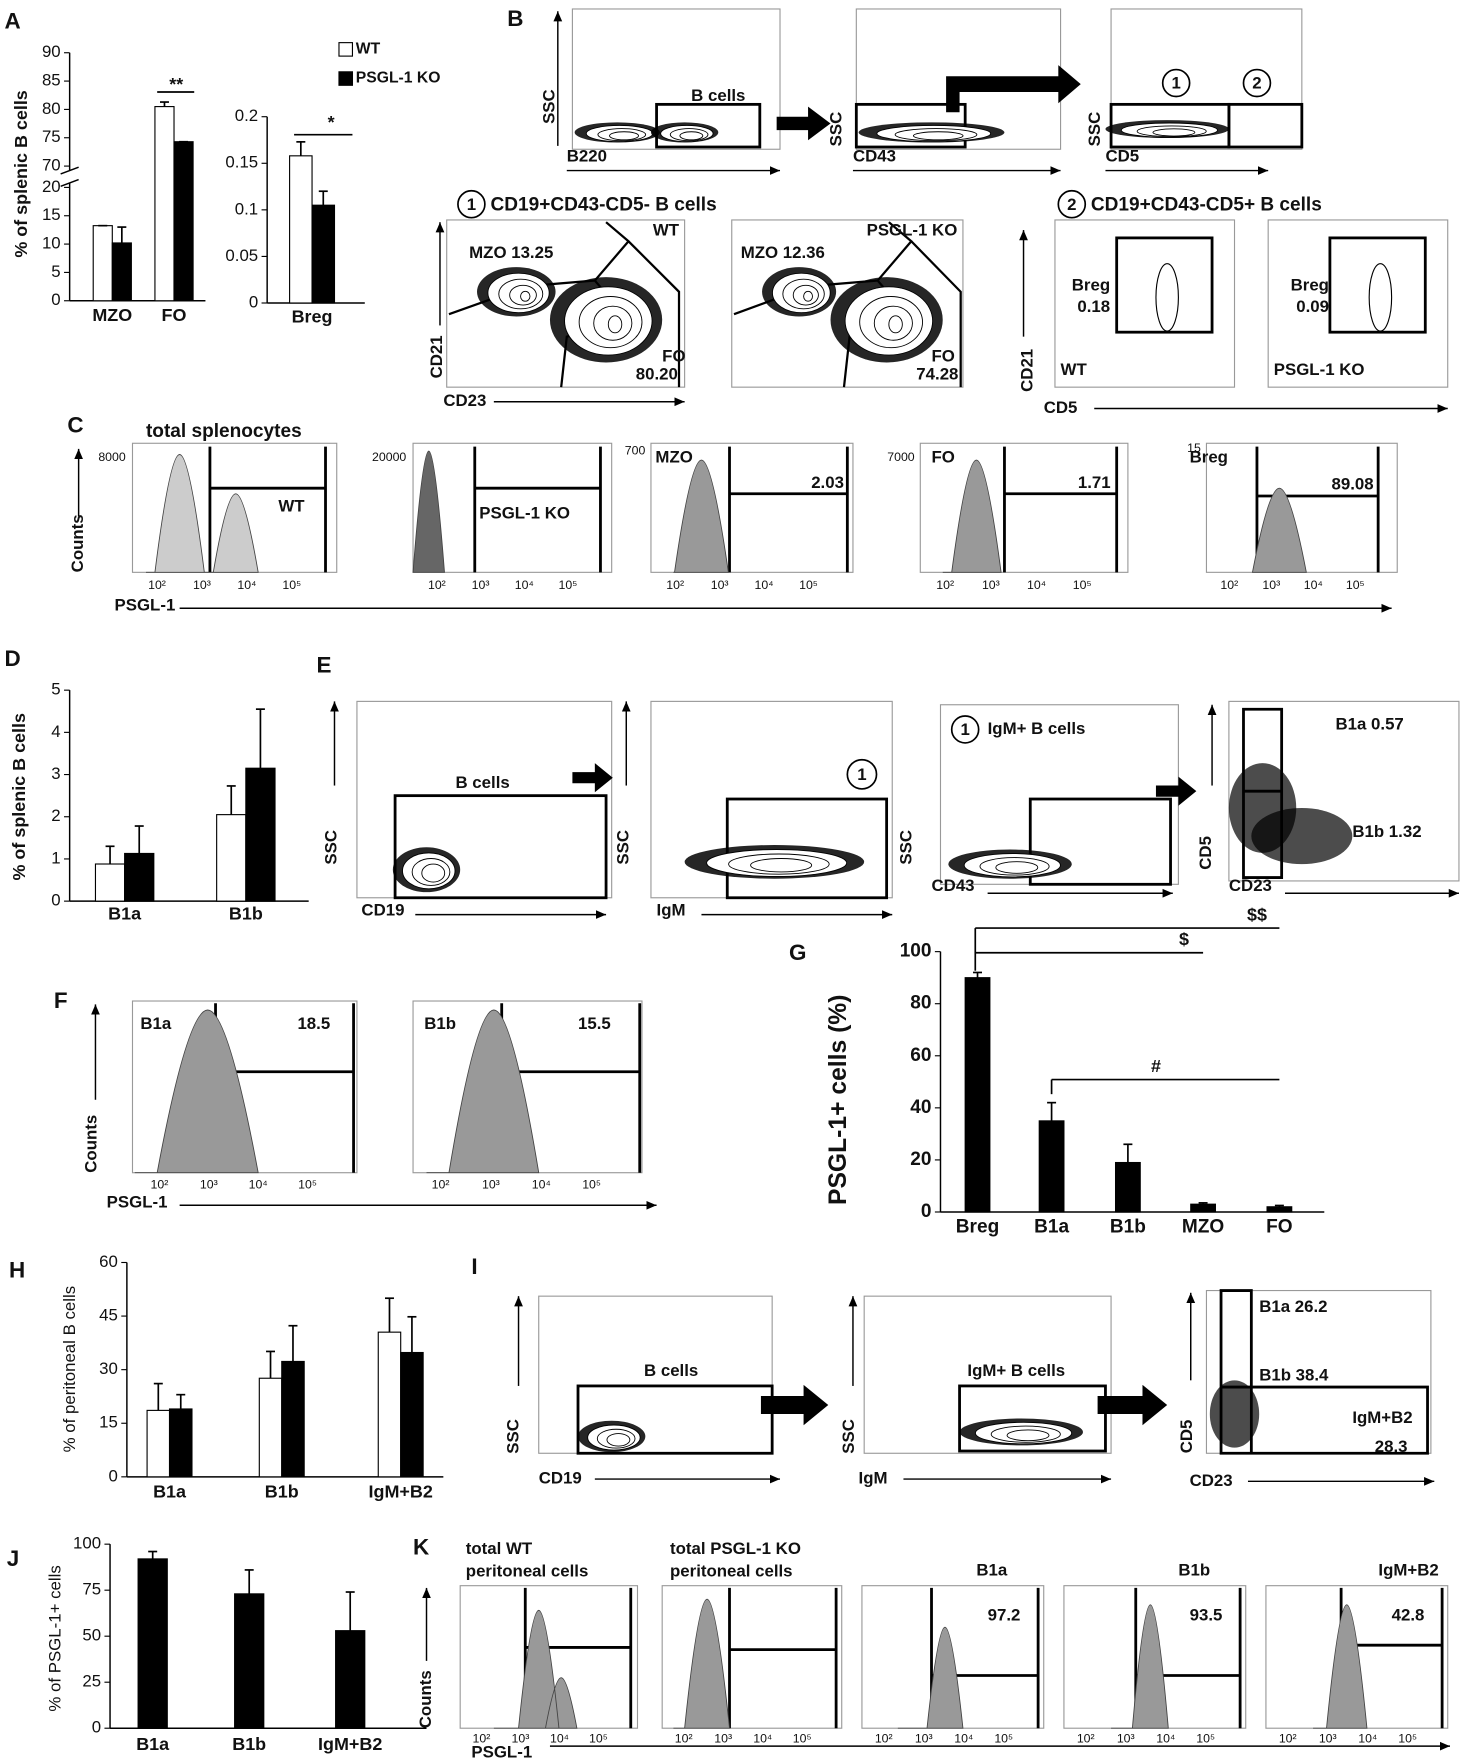  What do you see at coordinates (1206, 1614) in the screenshot?
I see `gate-value: 93.5` at bounding box center [1206, 1614].